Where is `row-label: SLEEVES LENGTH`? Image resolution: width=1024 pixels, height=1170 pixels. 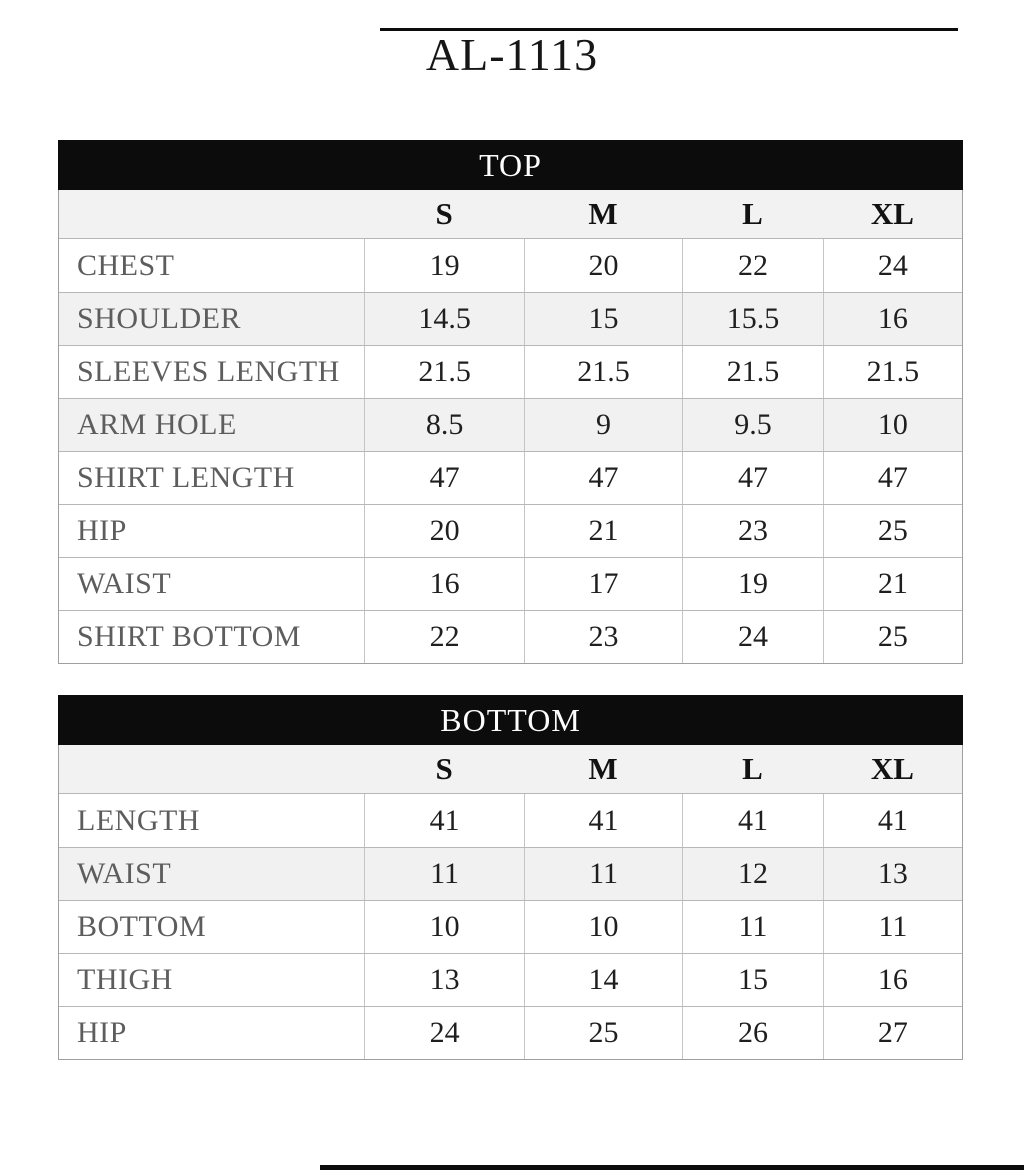 row-label: SLEEVES LENGTH is located at coordinates (208, 371).